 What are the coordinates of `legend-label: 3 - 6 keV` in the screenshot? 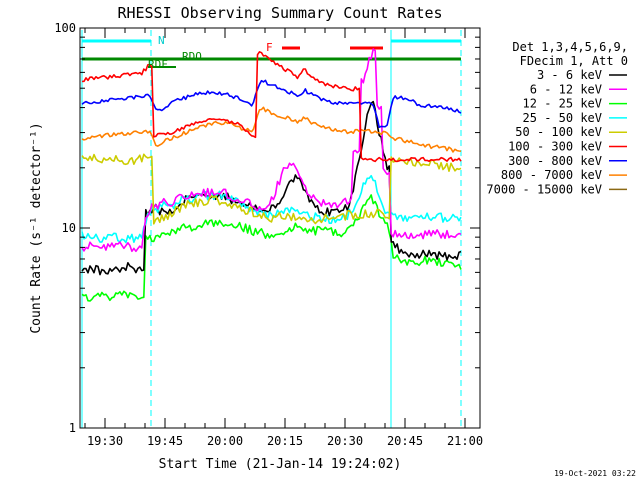 It's located at (569, 75).